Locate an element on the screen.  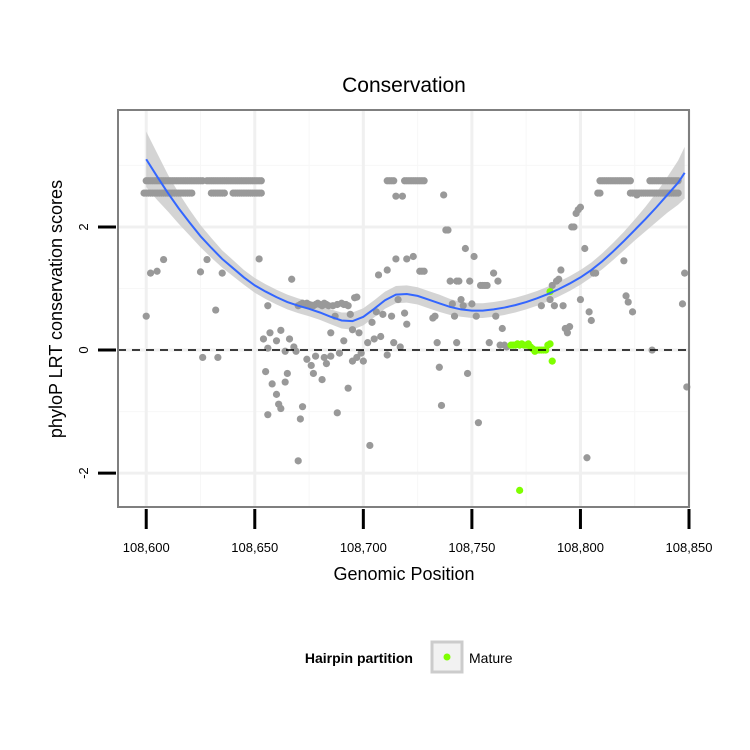
x-tick-label: 108,700 is located at coordinates (363, 547).